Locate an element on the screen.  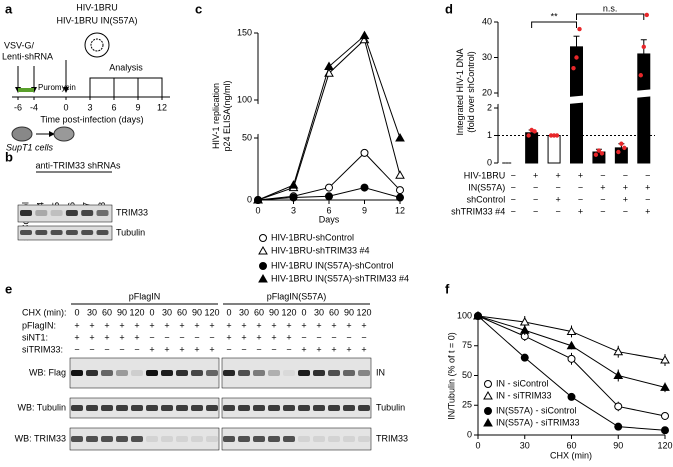
chx-value: 0 is located at coordinates (228, 312).